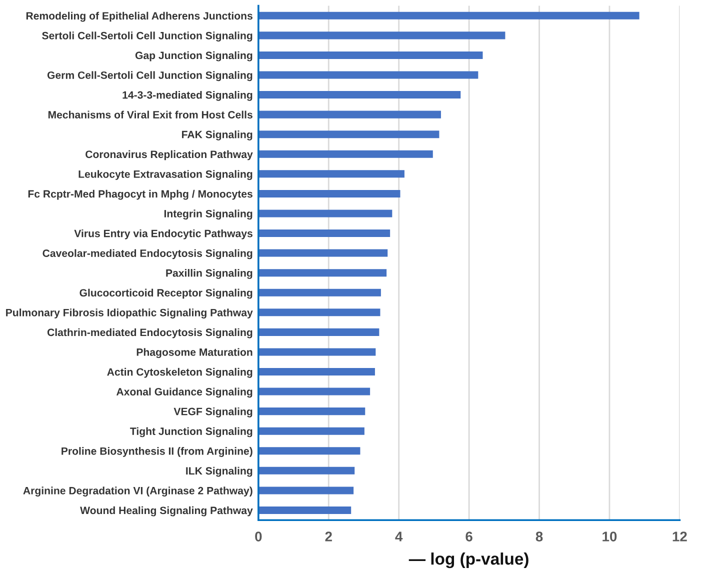 The width and height of the screenshot is (708, 576). I want to click on y-tick-label: Paxillin Signaling, so click(209, 274).